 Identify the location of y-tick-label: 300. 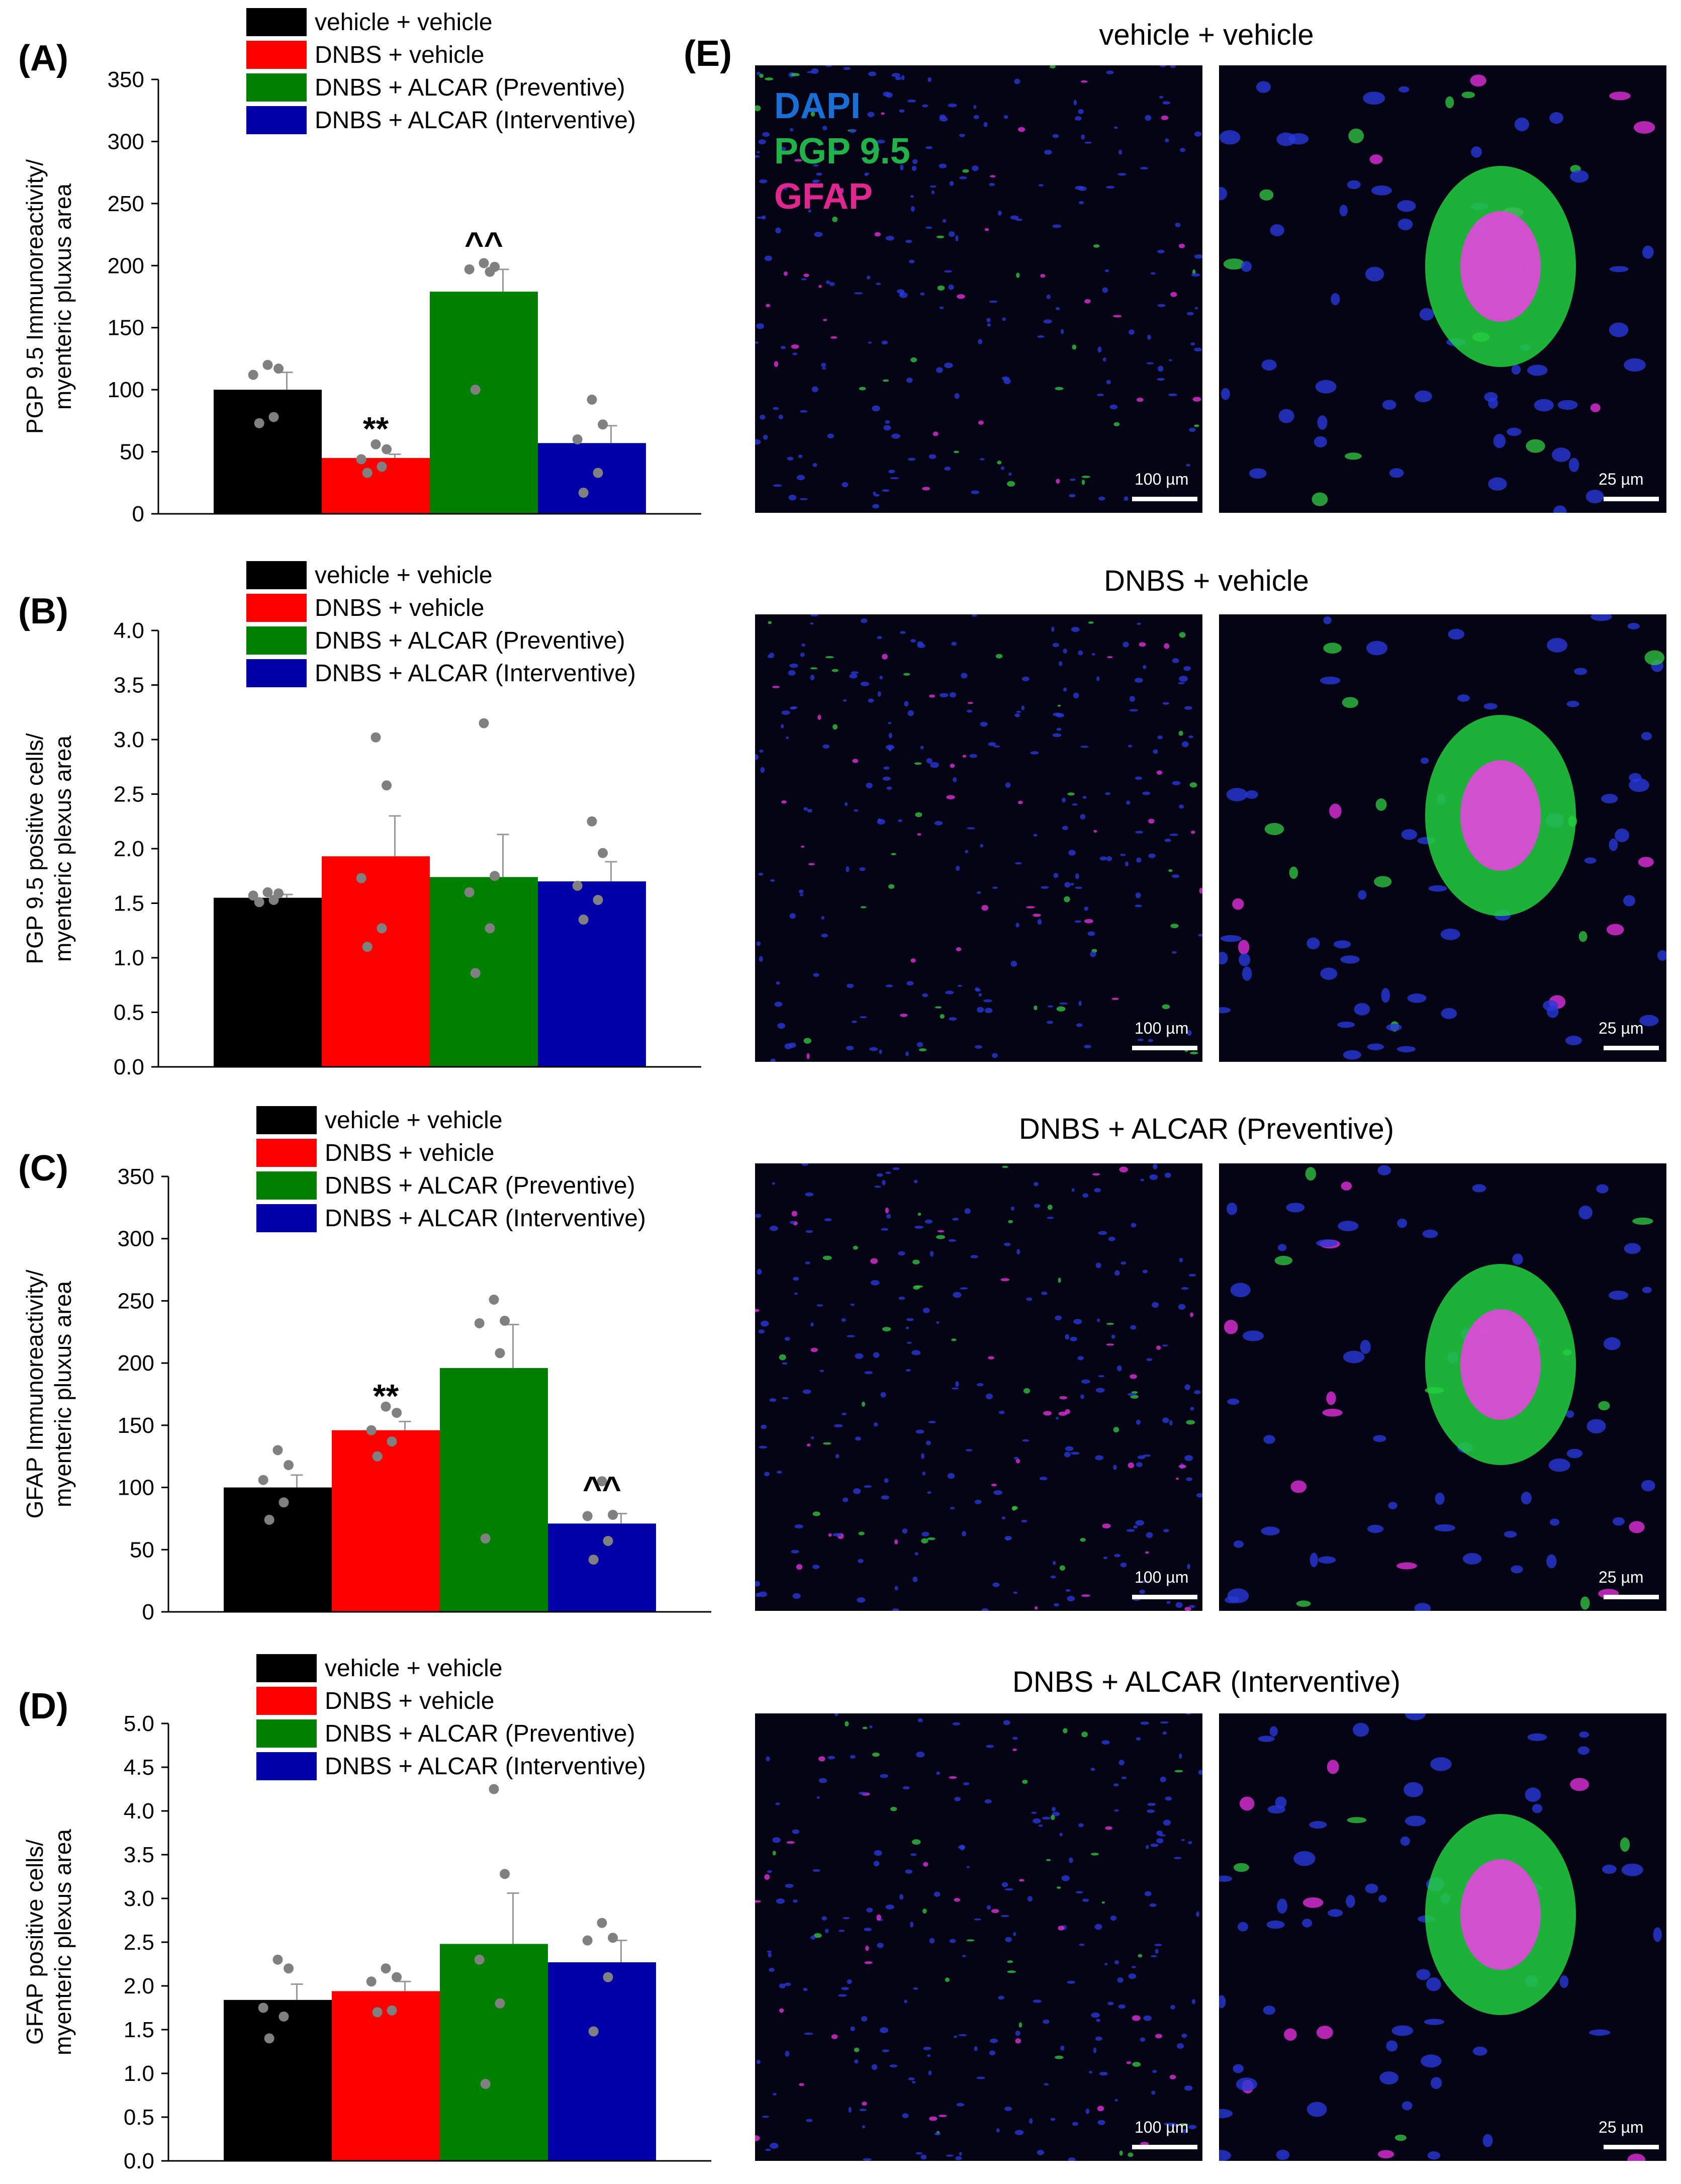
(126, 142).